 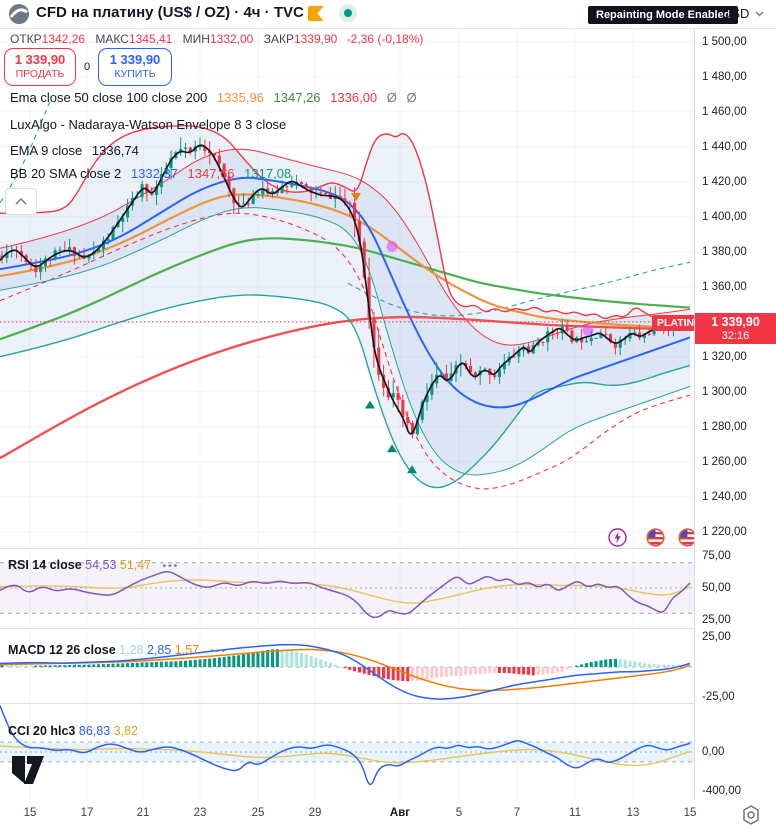 I want to click on legend-rsi: RSI 14 close 54,53 51,47 •••, so click(x=93, y=565).